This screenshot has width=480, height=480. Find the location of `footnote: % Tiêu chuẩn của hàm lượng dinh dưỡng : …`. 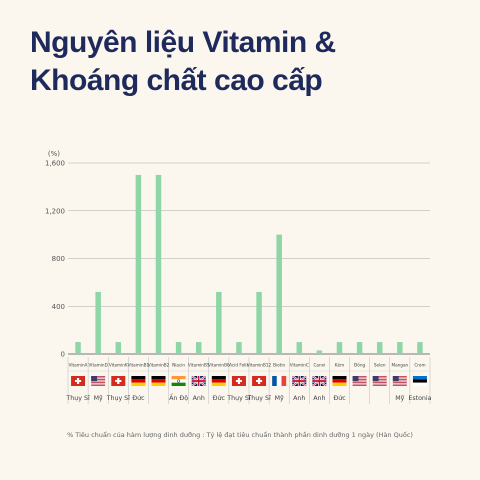

footnote: % Tiêu chuẩn của hàm lượng dinh dưỡng : … is located at coordinates (240, 435).